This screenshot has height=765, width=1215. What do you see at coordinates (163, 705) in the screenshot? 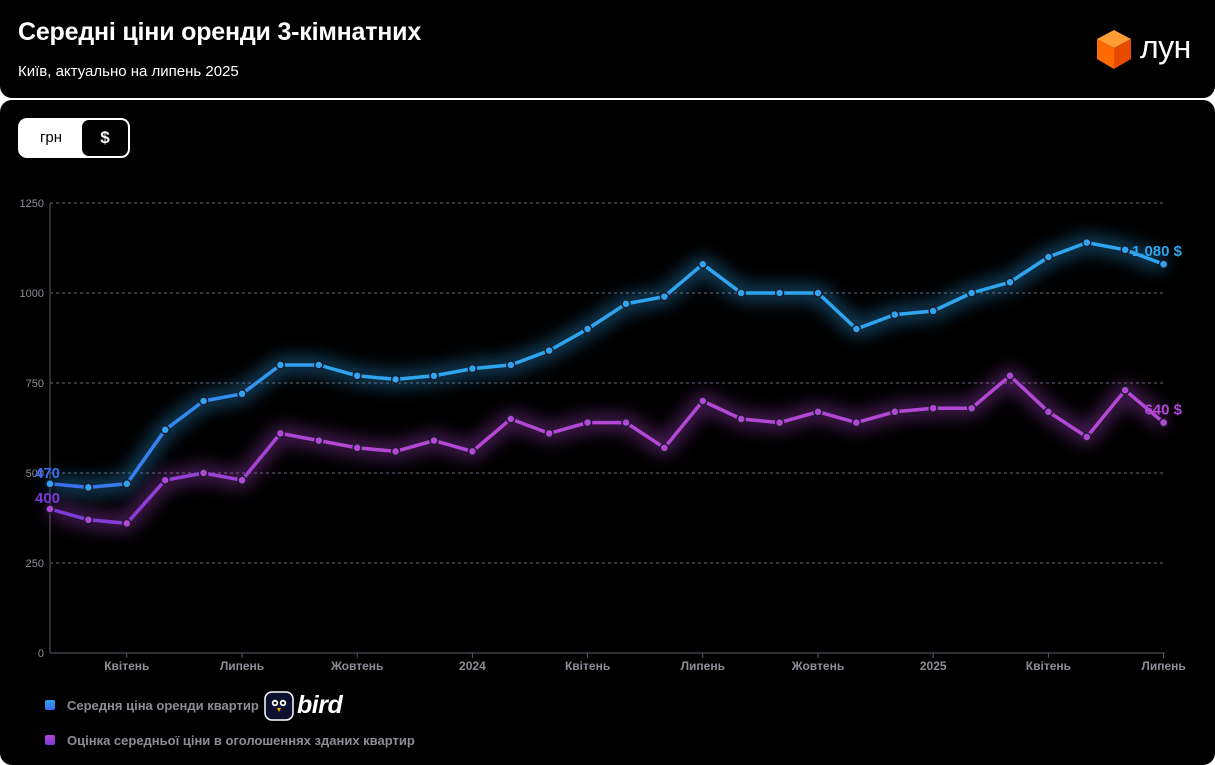
I see `legend-label: Середня ціна оренди квартир` at bounding box center [163, 705].